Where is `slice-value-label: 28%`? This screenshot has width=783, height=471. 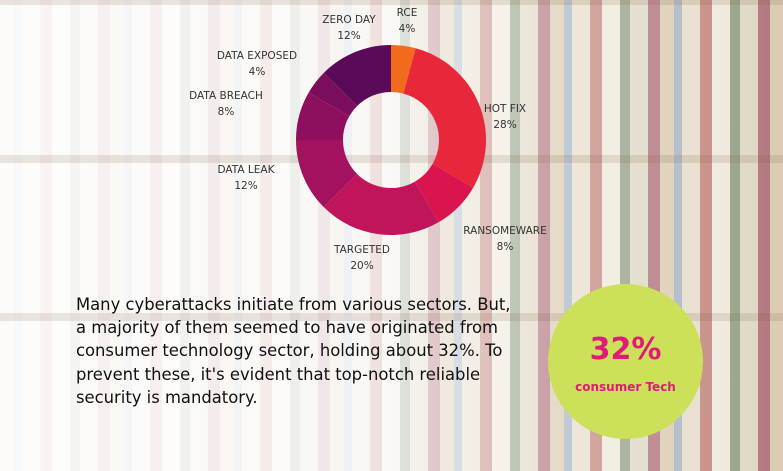
slice-value-label: 28% is located at coordinates (504, 125).